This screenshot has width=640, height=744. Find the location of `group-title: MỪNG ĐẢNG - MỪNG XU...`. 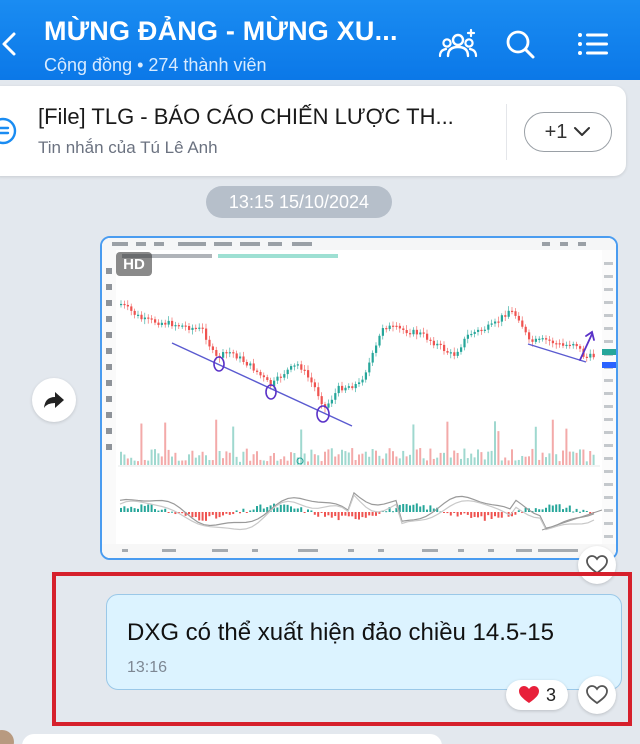

group-title: MỪNG ĐẢNG - MỪNG XU... is located at coordinates (221, 31).